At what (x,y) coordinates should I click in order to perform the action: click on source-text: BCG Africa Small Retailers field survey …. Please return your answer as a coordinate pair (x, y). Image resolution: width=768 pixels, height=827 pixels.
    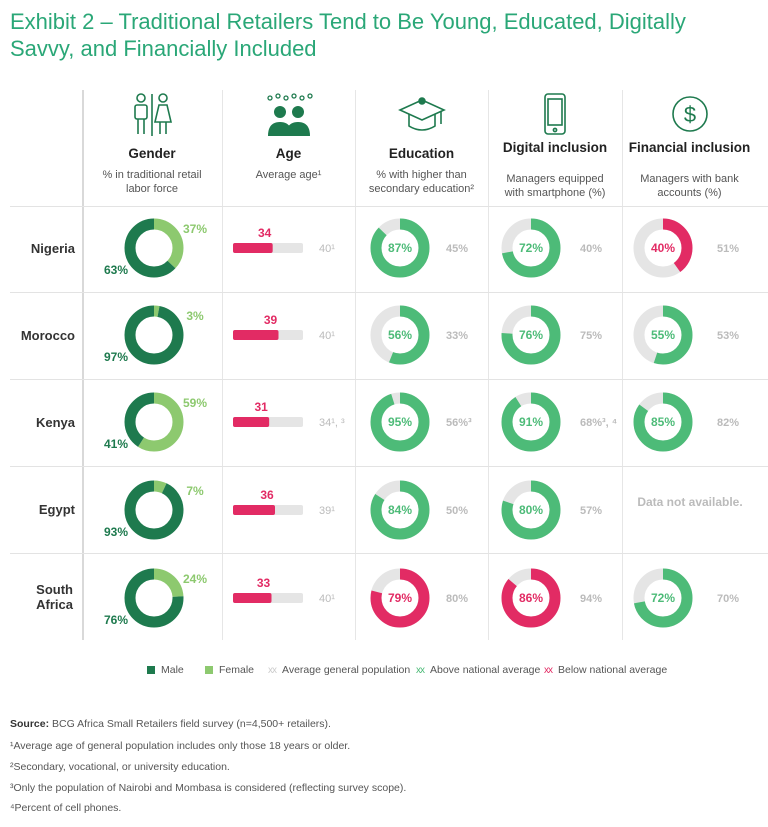
    Looking at the image, I should click on (190, 724).